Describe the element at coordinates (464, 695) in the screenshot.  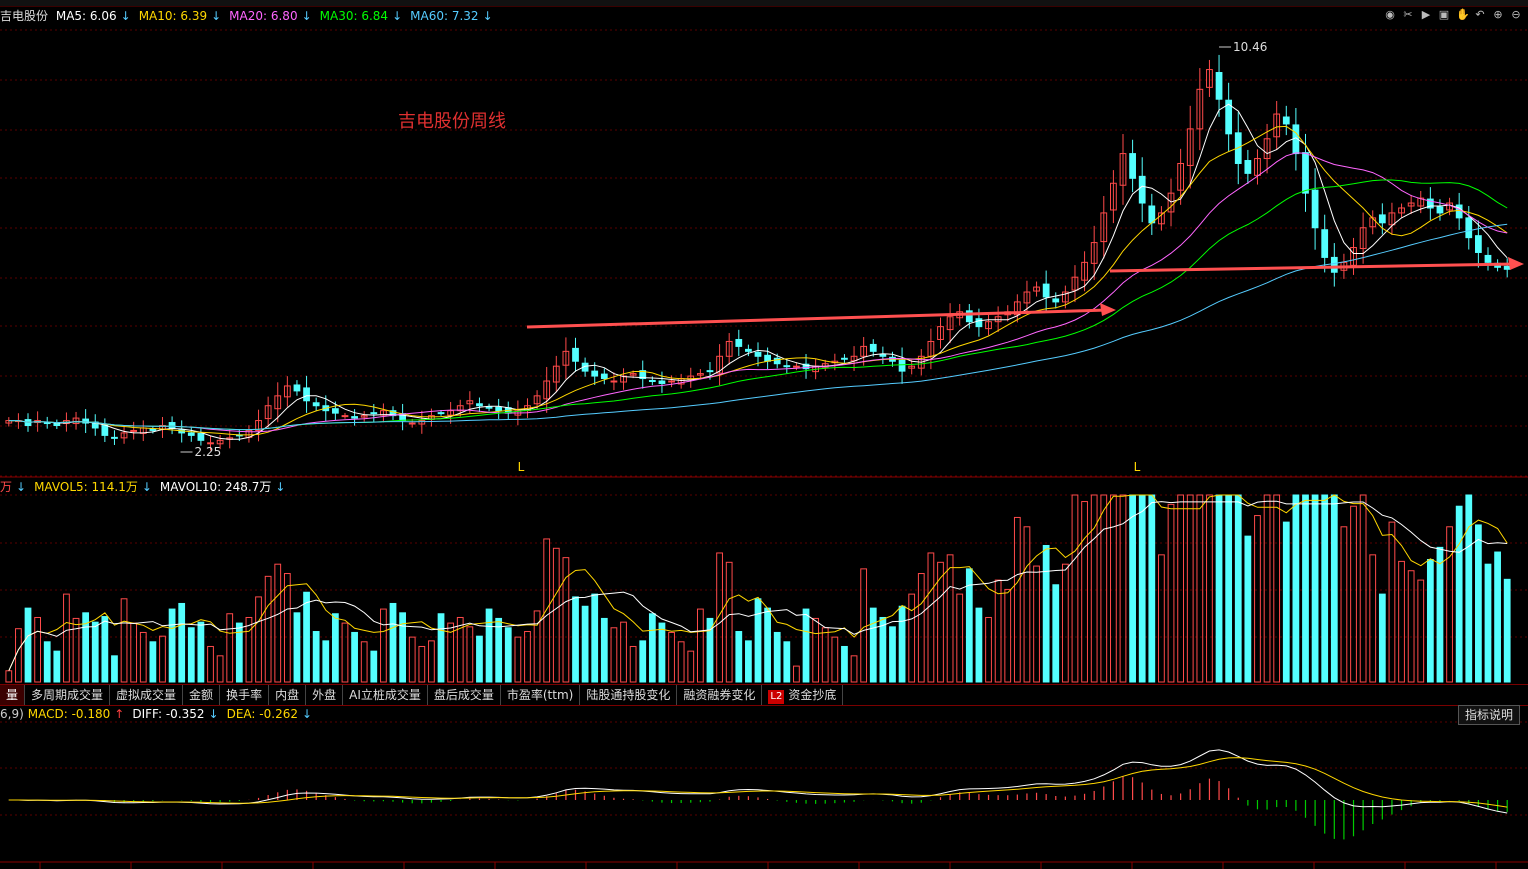
I see `tab-8: 盘后成交量` at that location.